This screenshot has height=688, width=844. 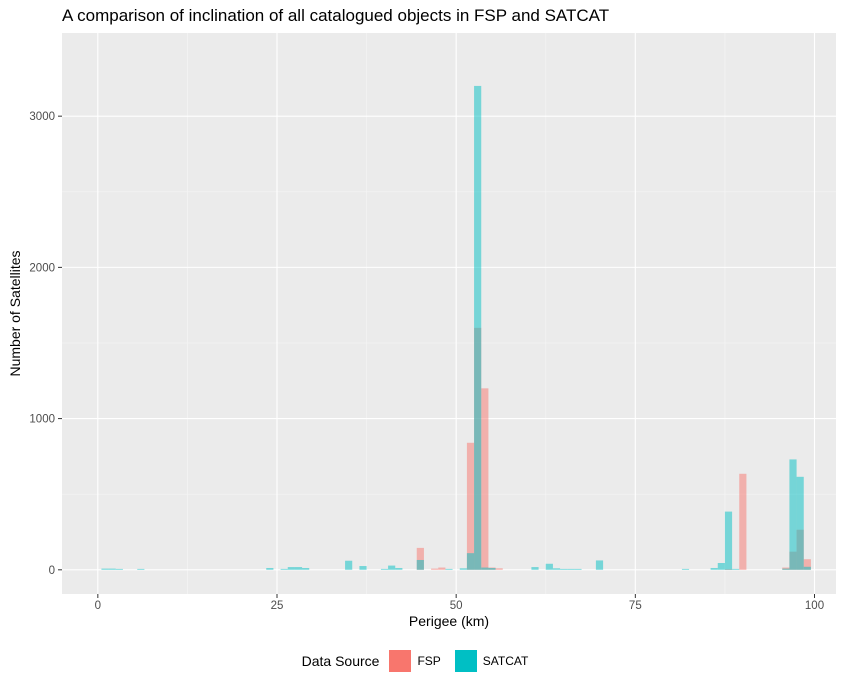 What do you see at coordinates (429, 661) in the screenshot?
I see `legend-label-fsp: FSP` at bounding box center [429, 661].